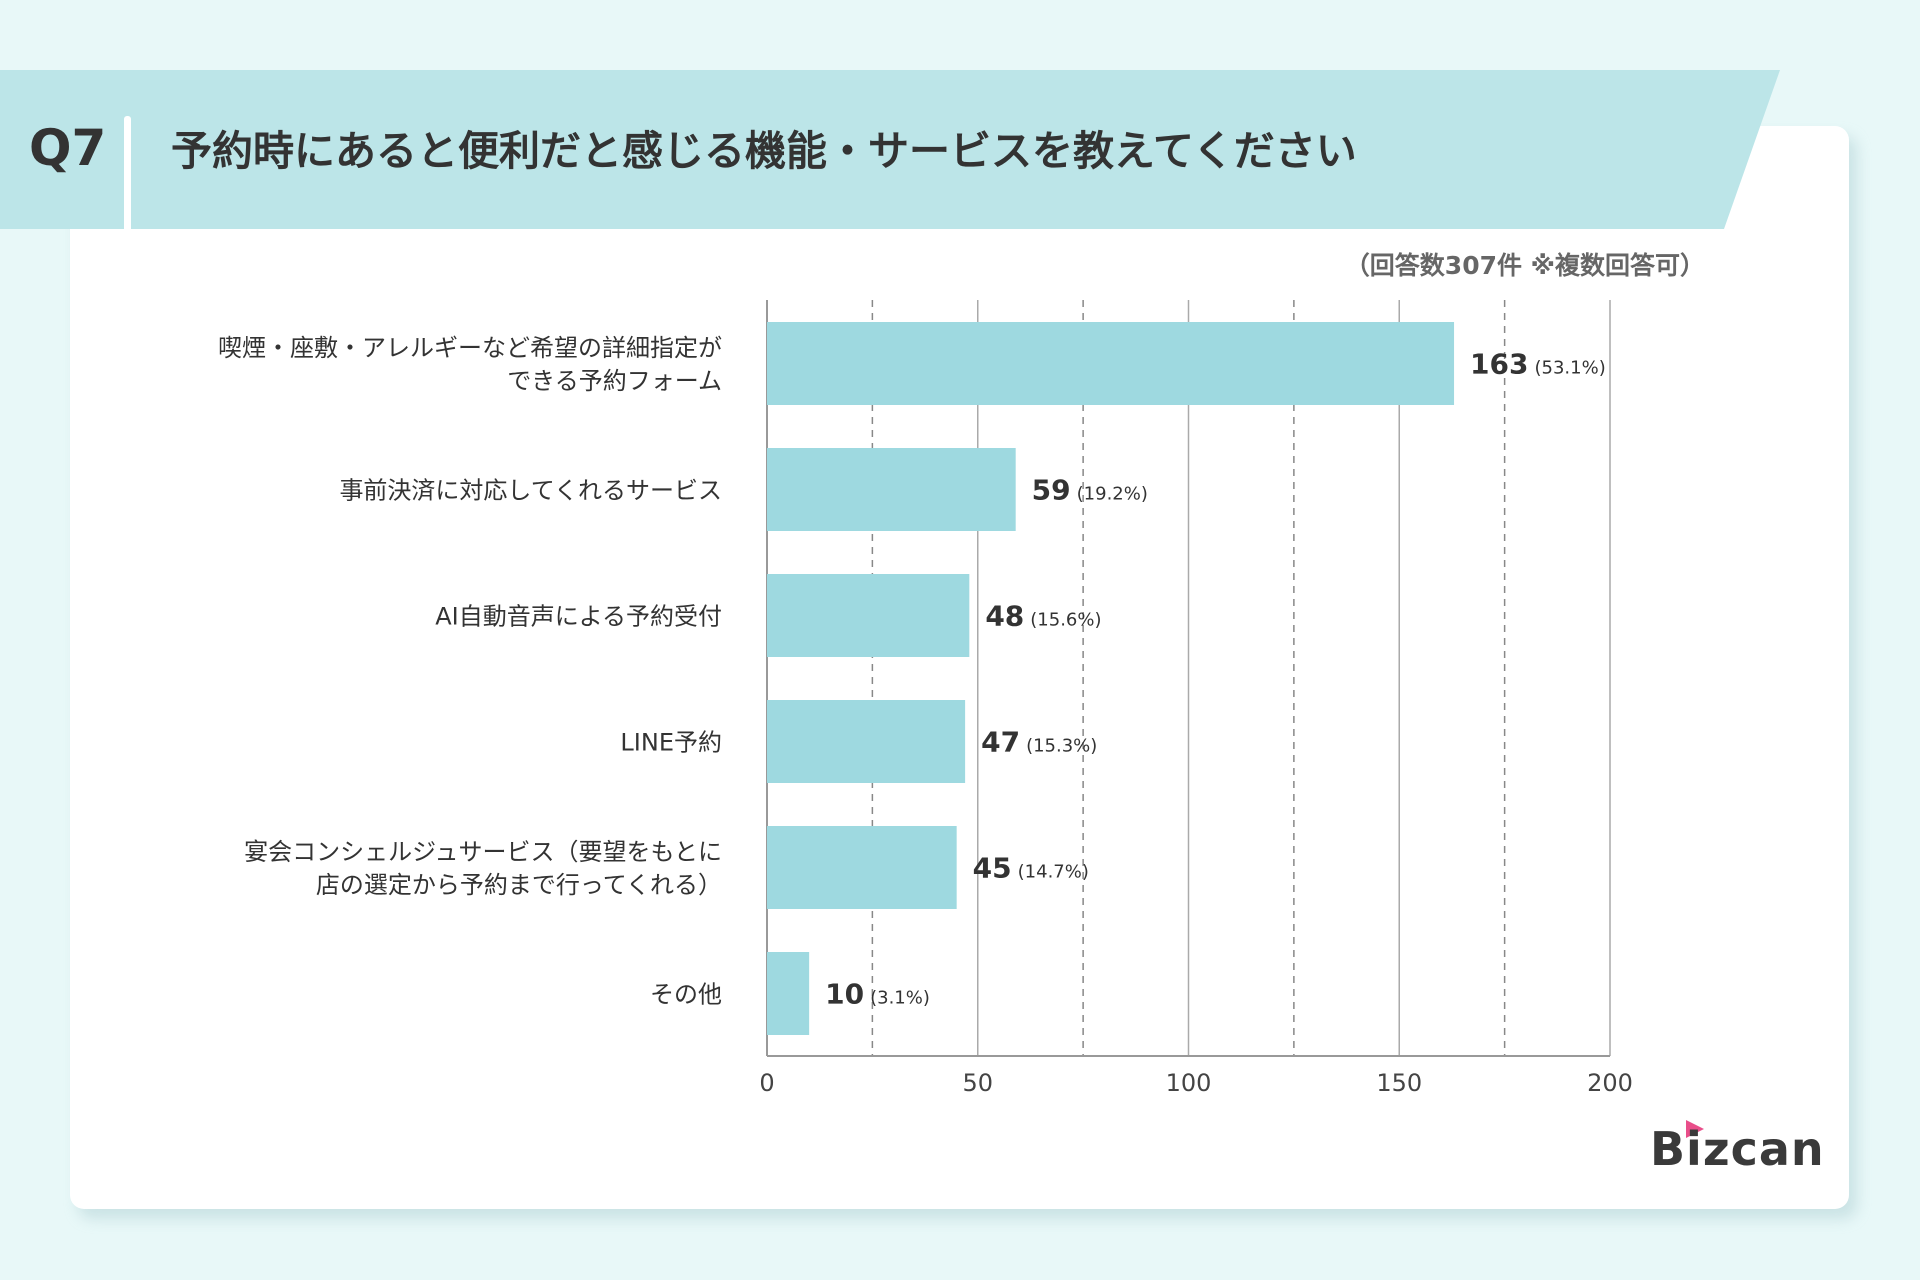 This screenshot has width=1920, height=1280. I want to click on header-divider, so click(127, 172).